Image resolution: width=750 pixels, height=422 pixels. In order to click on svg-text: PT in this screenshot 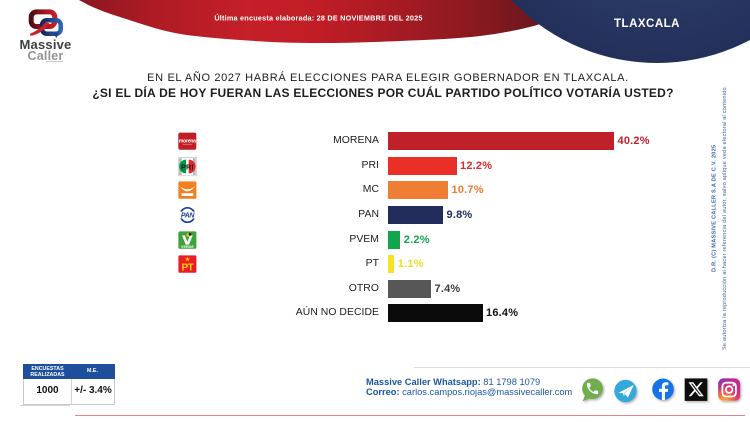, I will do `click(188, 268)`.